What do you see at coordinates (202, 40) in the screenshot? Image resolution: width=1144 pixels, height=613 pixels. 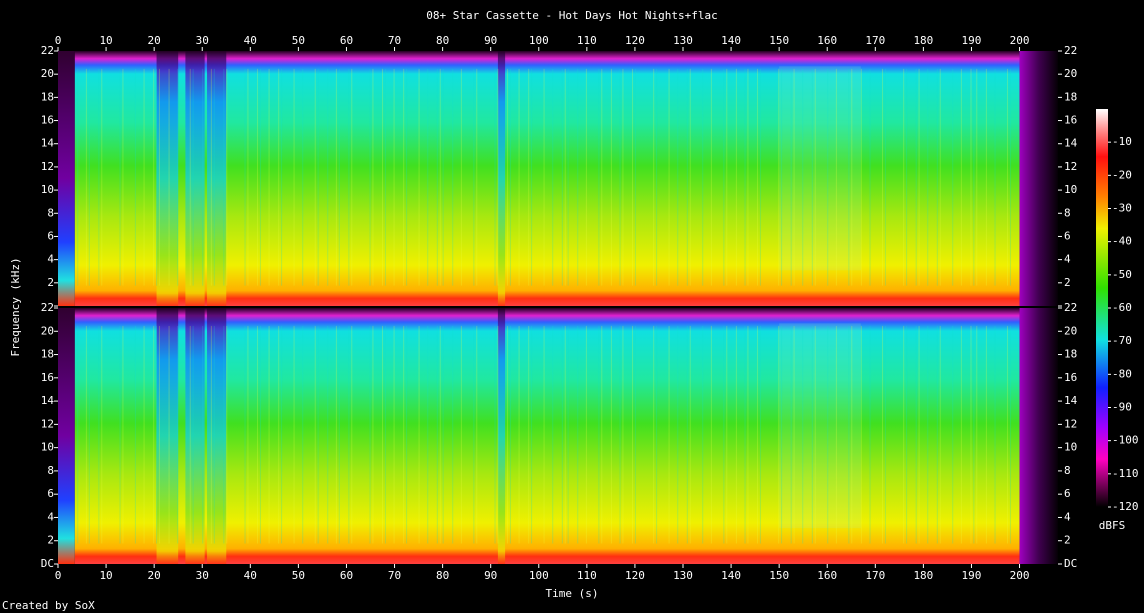 I see `x-tick-label: 30` at bounding box center [202, 40].